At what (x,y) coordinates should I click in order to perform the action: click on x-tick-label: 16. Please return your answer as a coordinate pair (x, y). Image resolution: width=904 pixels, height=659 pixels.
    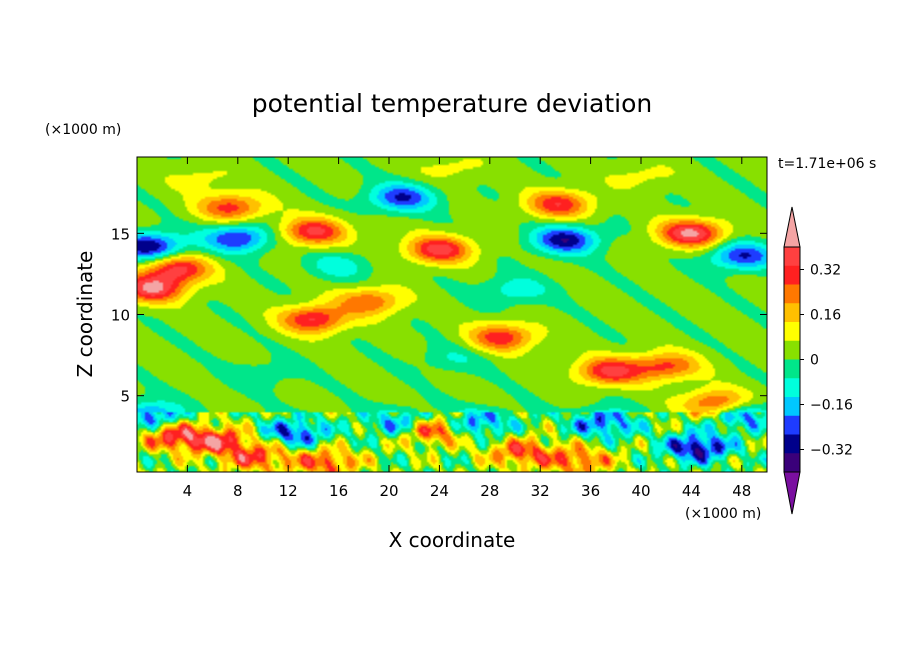
    Looking at the image, I should click on (338, 491).